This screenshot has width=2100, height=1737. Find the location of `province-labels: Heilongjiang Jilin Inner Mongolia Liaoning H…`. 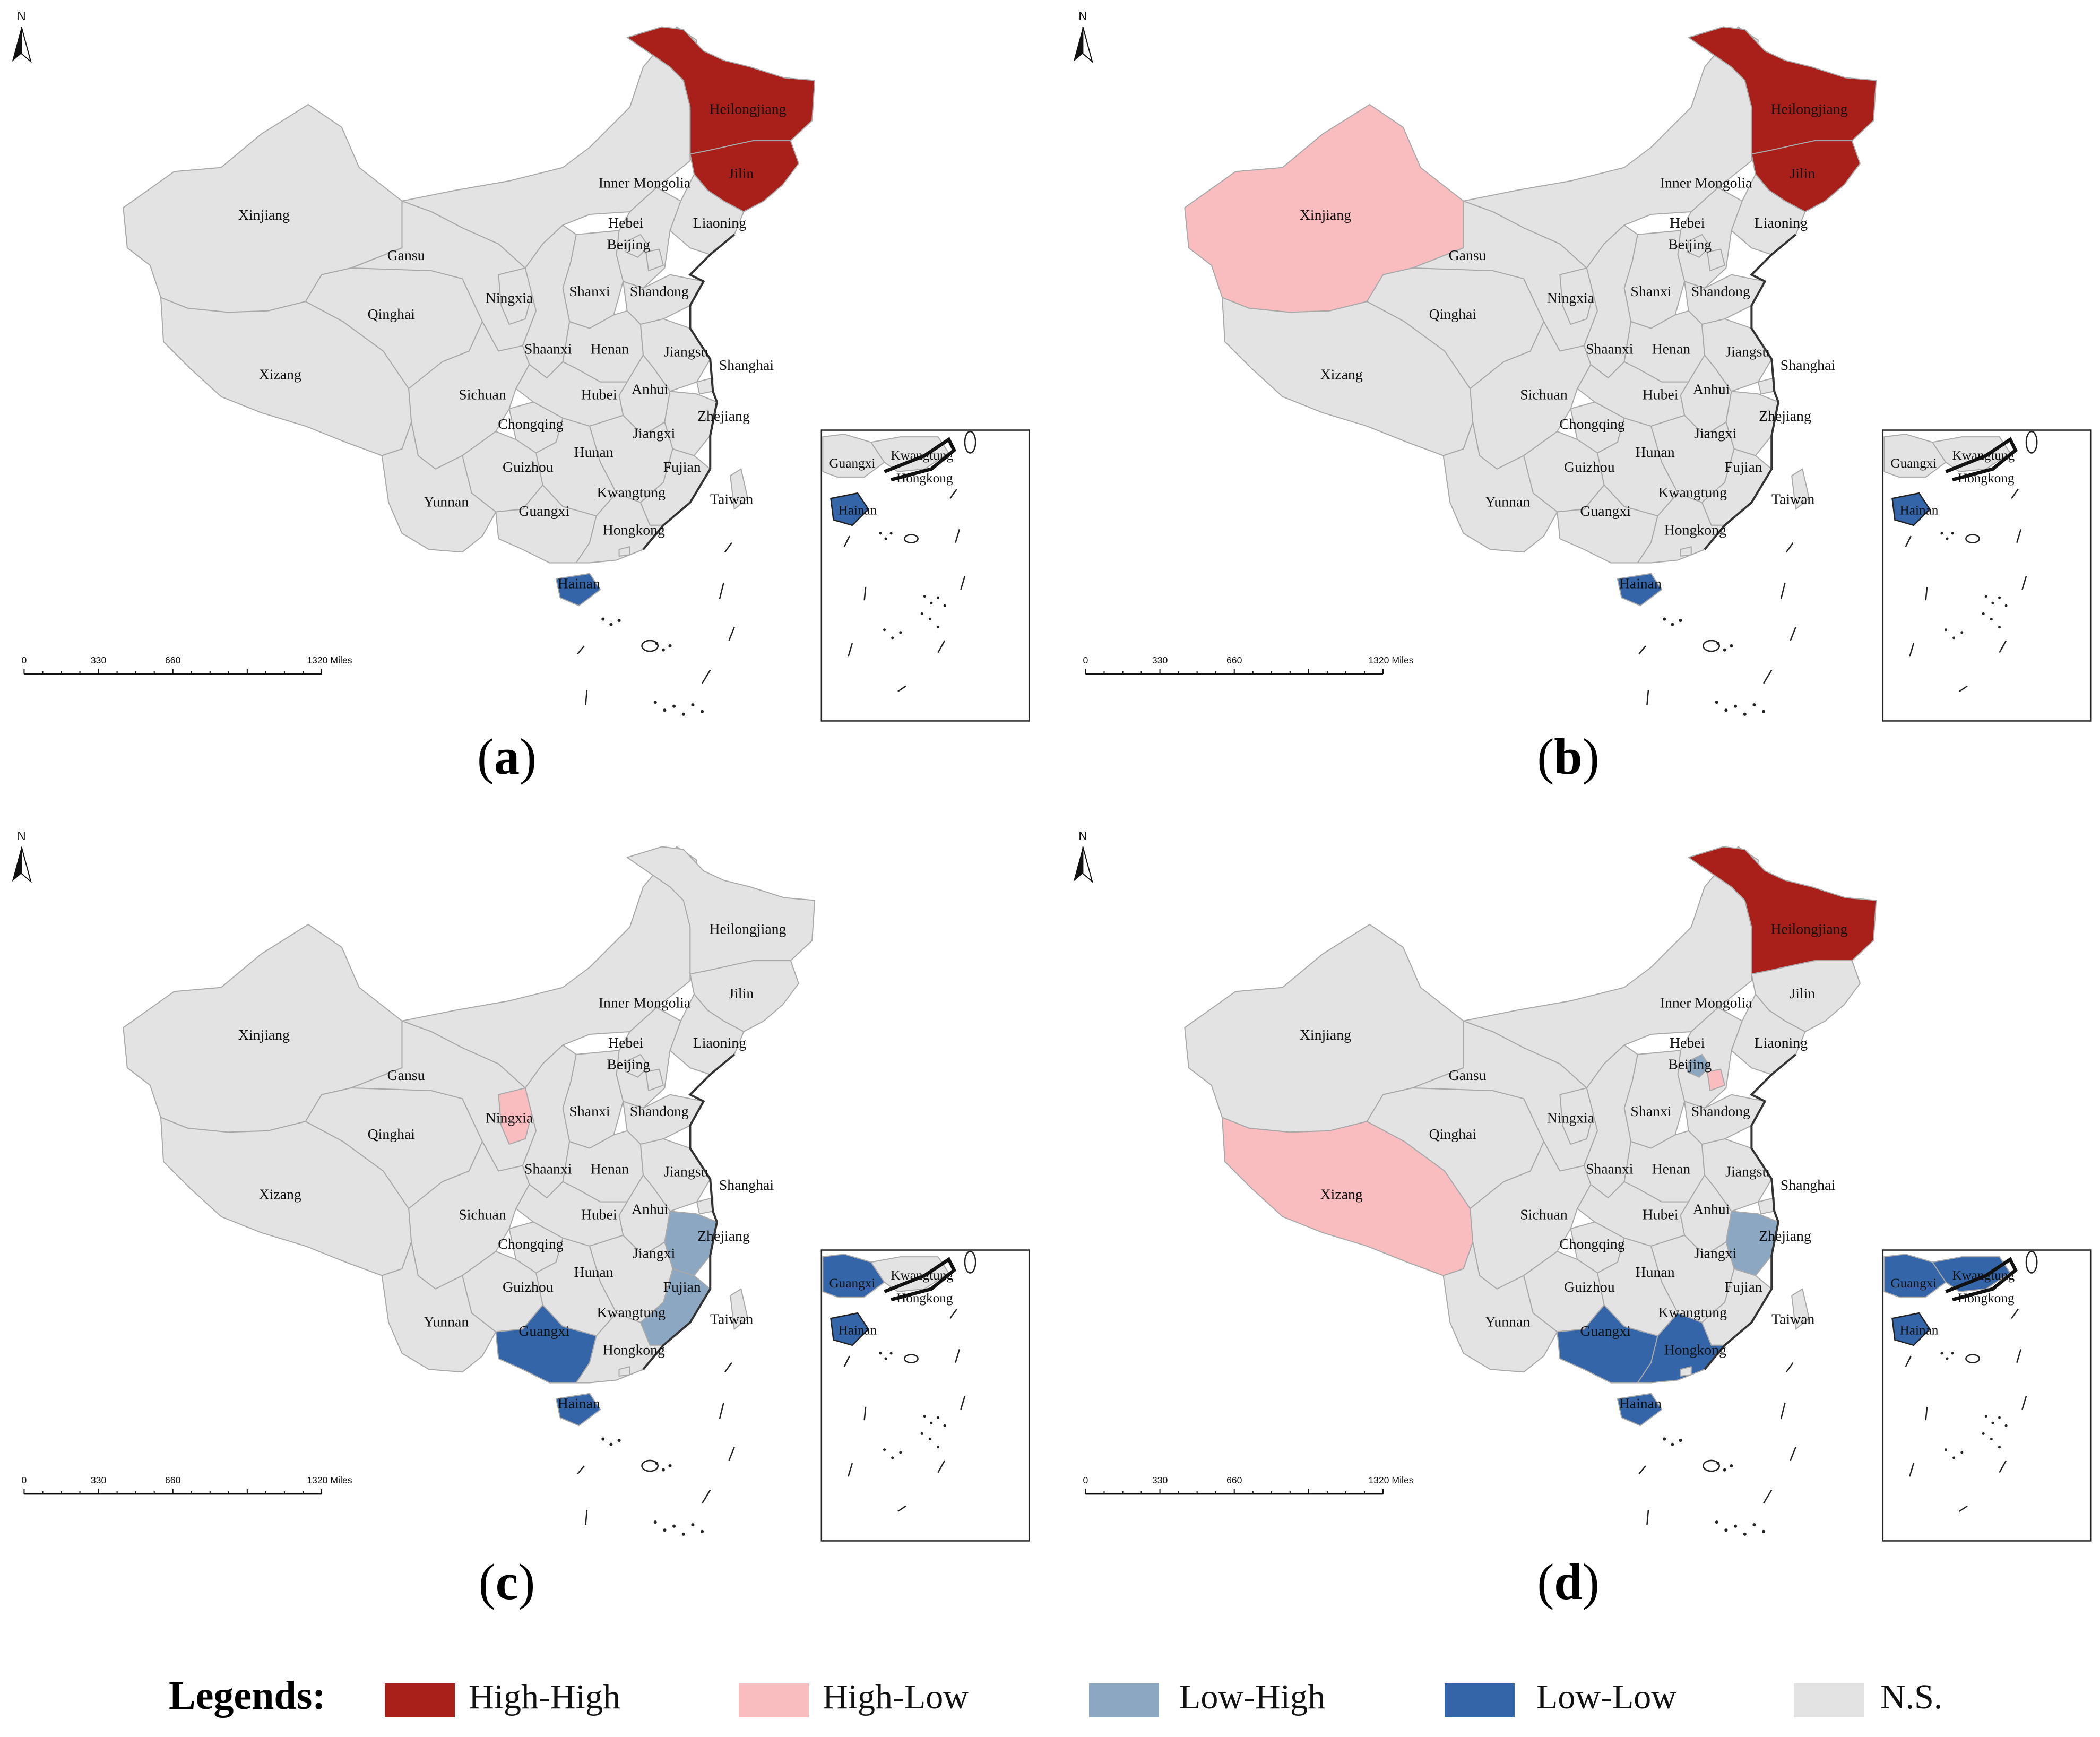

province-labels: Heilongjiang Jilin Inner Mongolia Liaoning H… is located at coordinates (1574, 346).